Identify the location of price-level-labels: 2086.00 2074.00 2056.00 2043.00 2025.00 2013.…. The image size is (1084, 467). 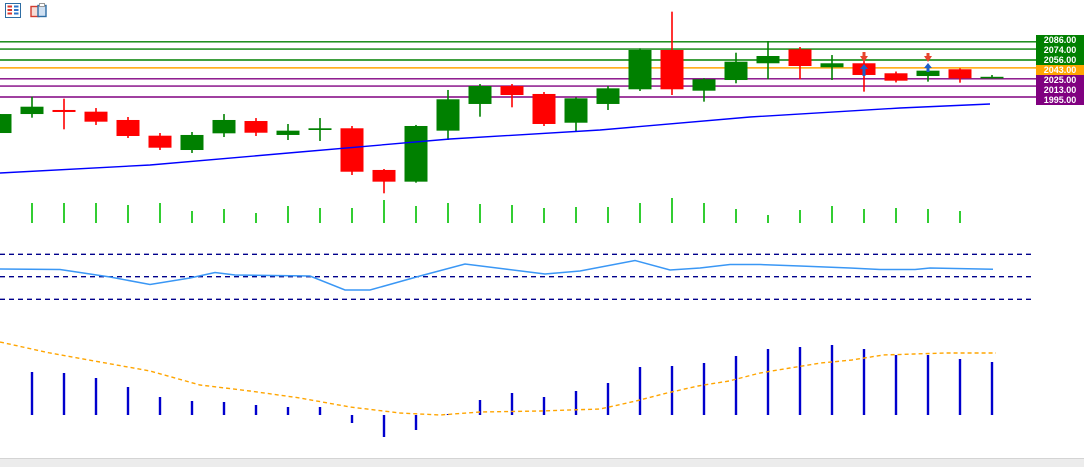
(1060, 70).